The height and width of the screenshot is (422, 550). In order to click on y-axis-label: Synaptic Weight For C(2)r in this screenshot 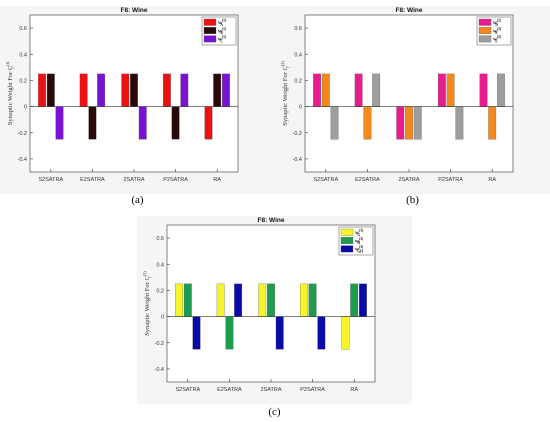, I will do `click(285, 93)`.